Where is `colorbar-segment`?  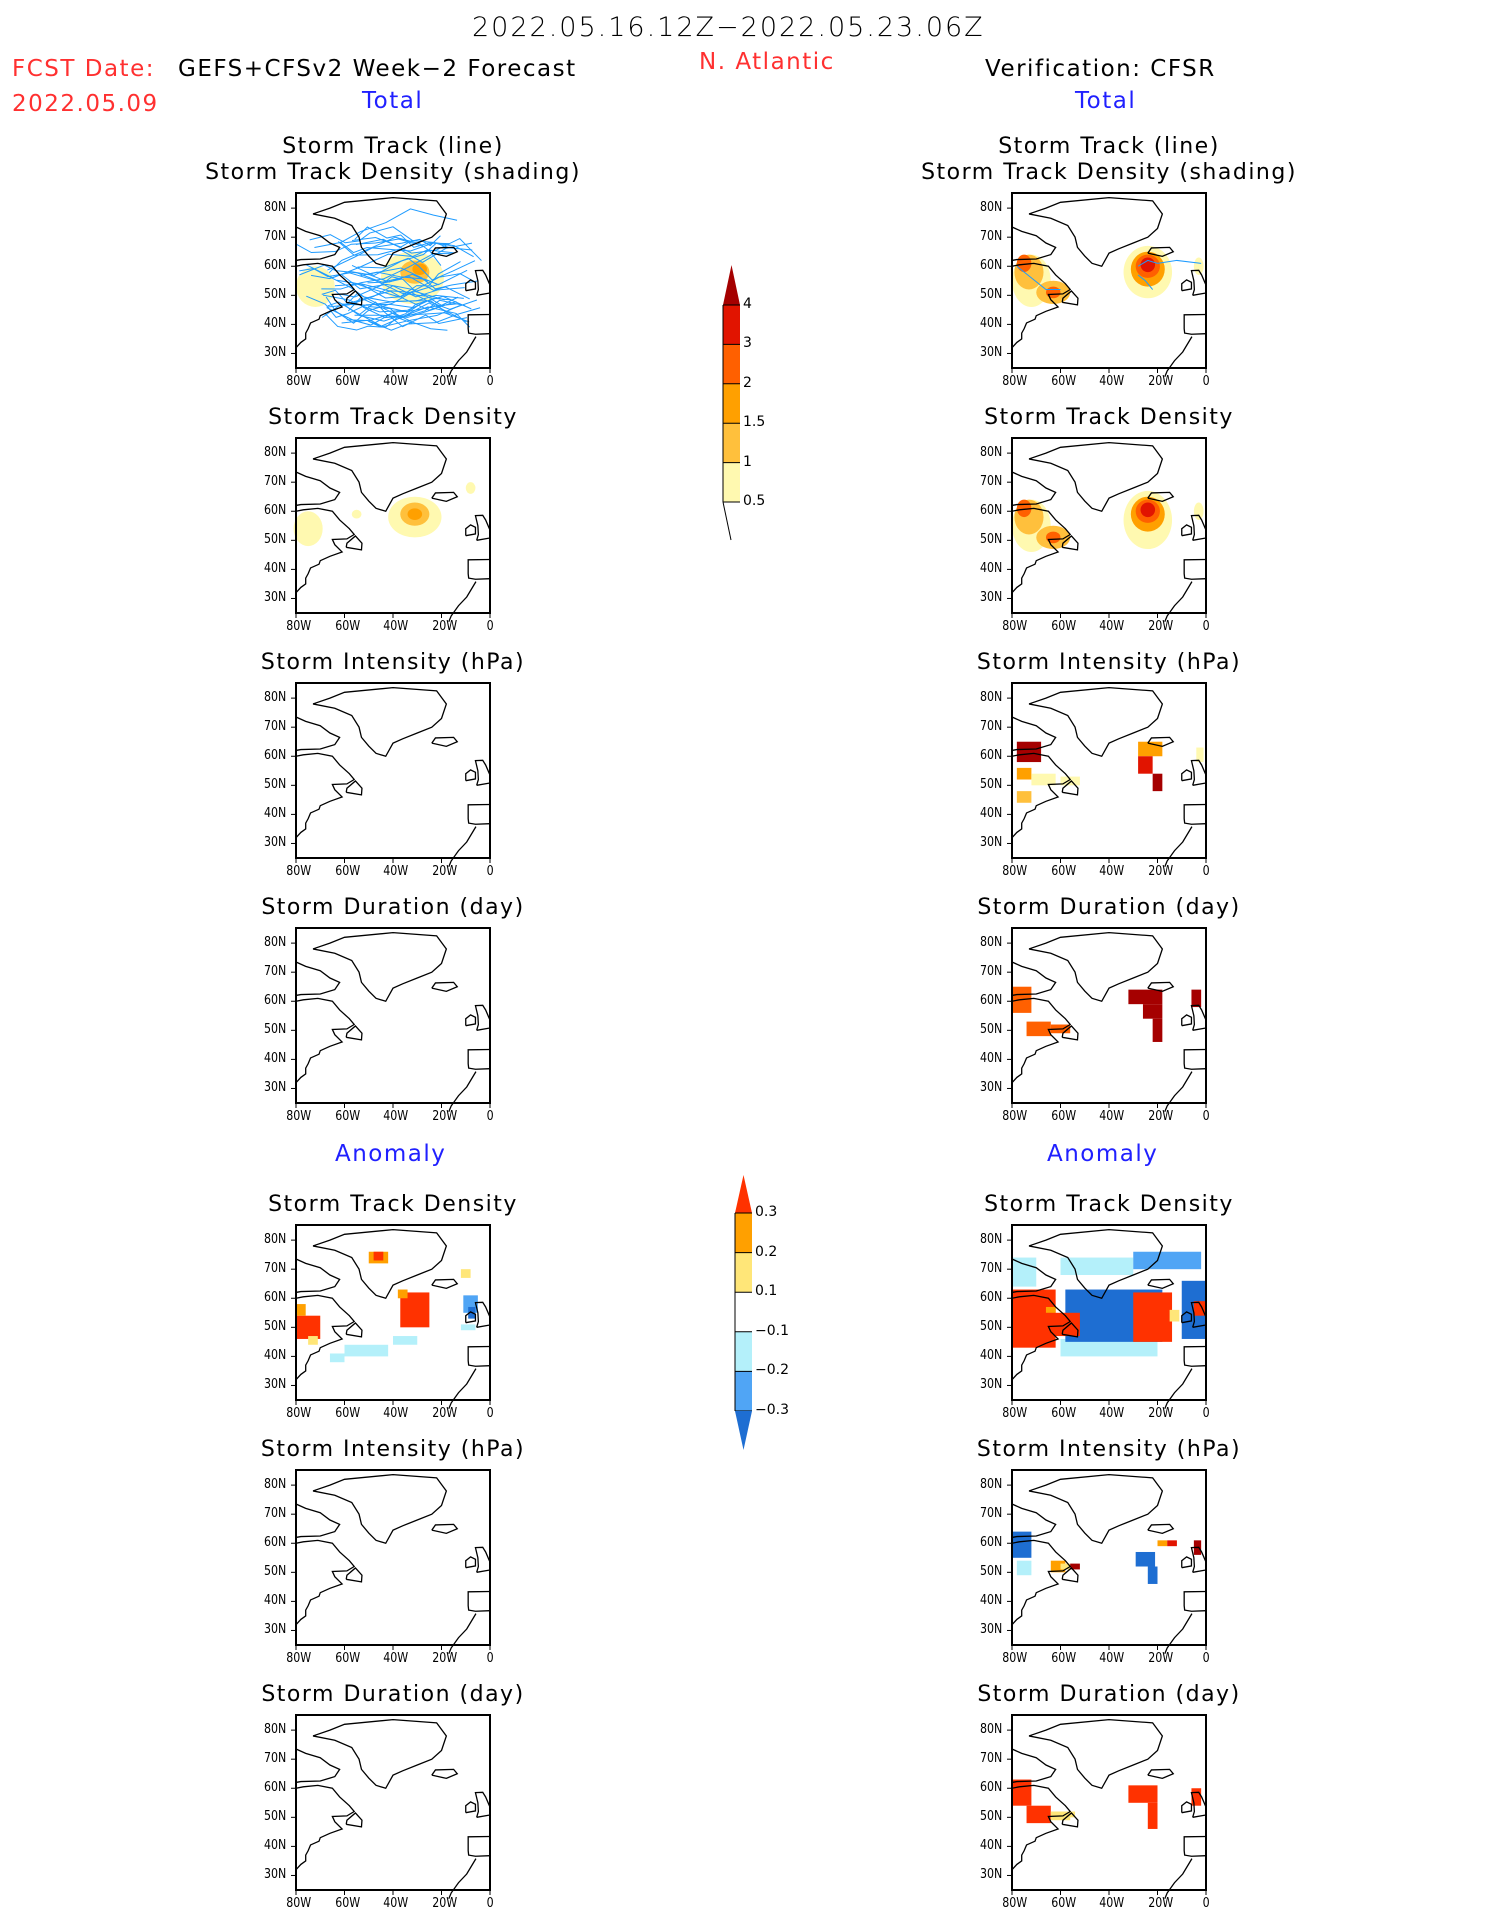
colorbar-segment is located at coordinates (731, 325).